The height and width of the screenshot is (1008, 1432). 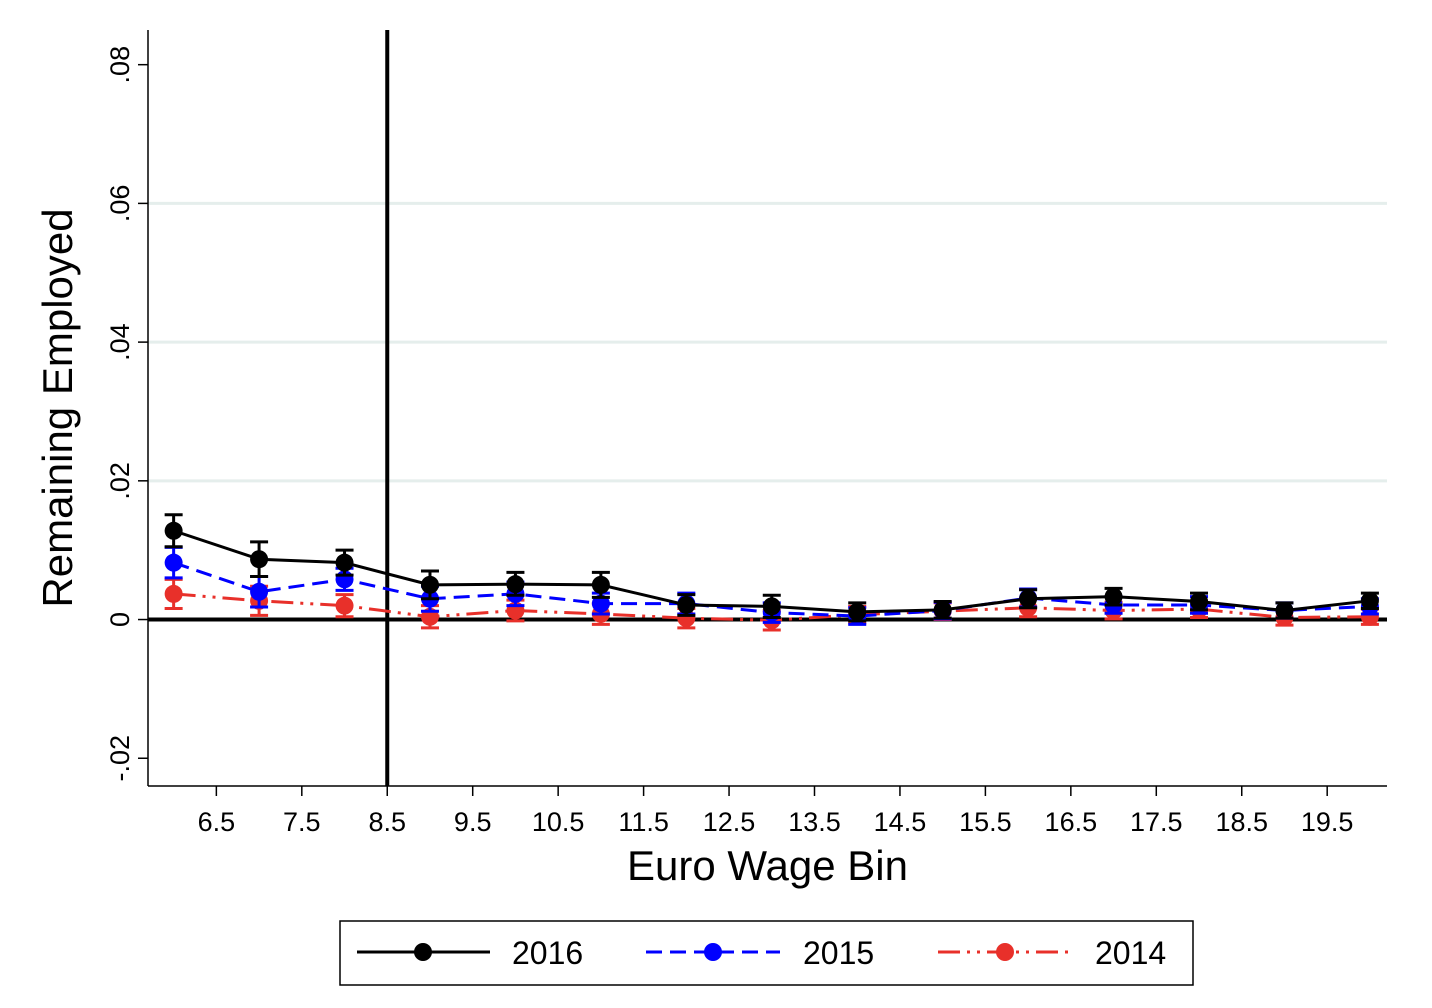 What do you see at coordinates (643, 822) in the screenshot?
I see `x-tick-label: 11.5` at bounding box center [643, 822].